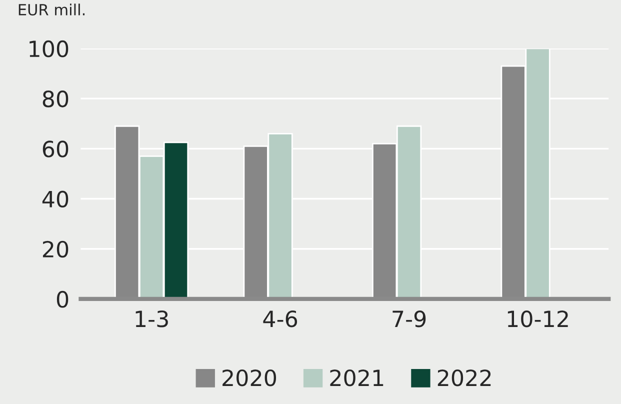 The width and height of the screenshot is (621, 404). What do you see at coordinates (249, 377) in the screenshot?
I see `legend-label: 2020` at bounding box center [249, 377].